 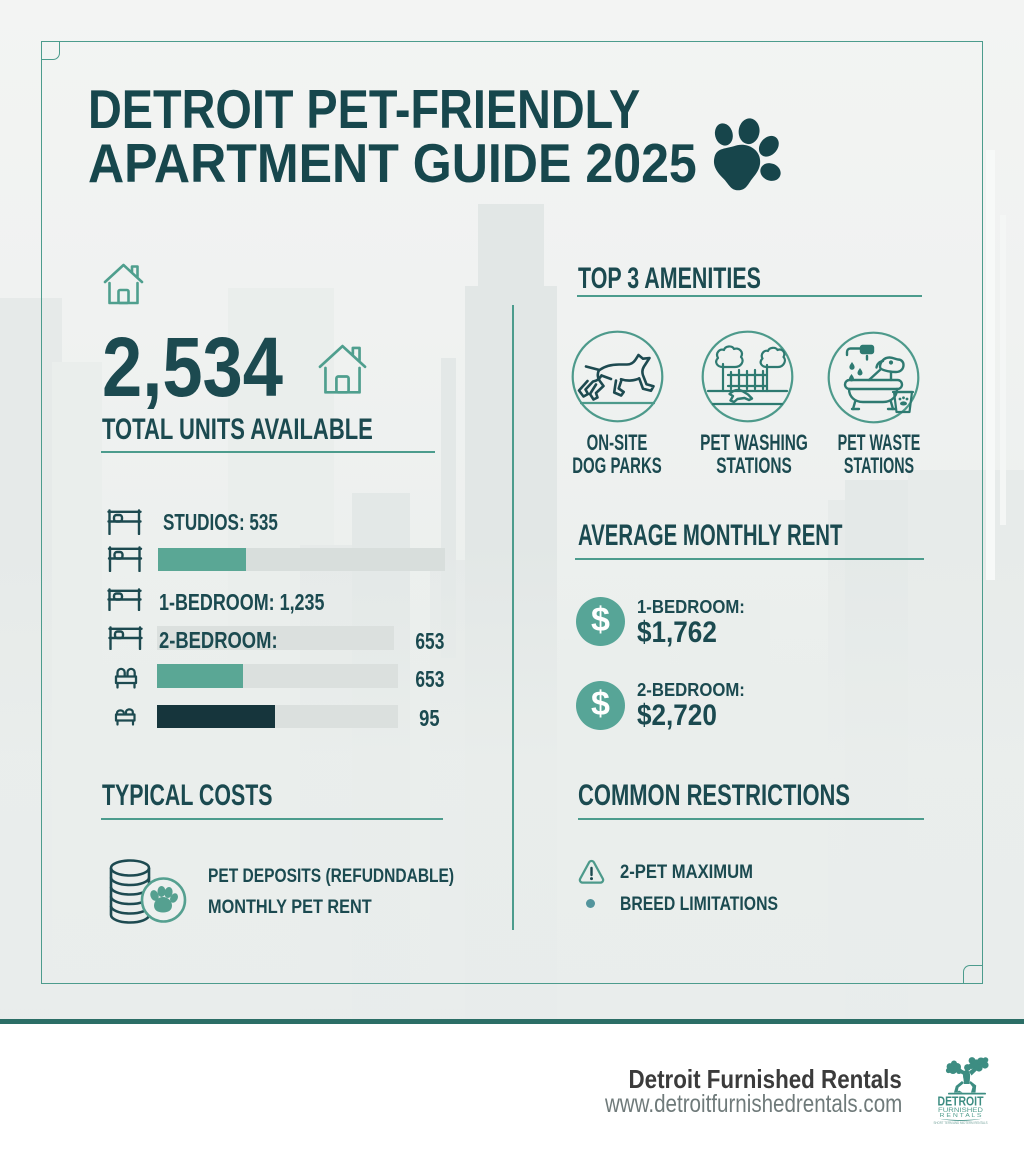 What do you see at coordinates (961, 1123) in the screenshot?
I see `svg-text: SHORT TERM AND MIDTERM RENTALS` at bounding box center [961, 1123].